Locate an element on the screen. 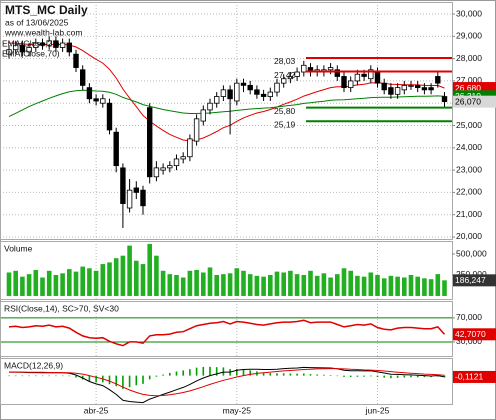 The height and width of the screenshot is (420, 496). end-label: -0,1121 is located at coordinates (469, 377).